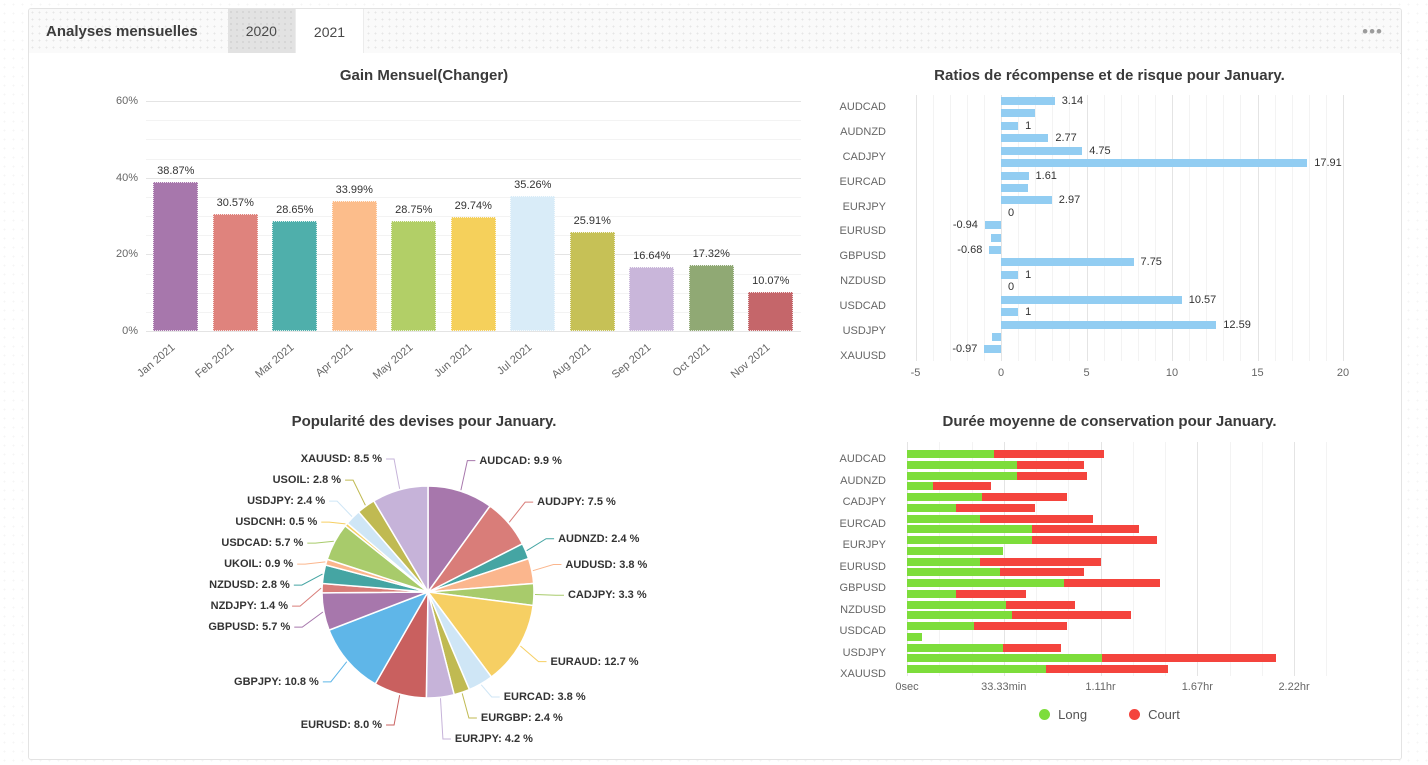 The width and height of the screenshot is (1428, 765). I want to click on bar-value-label: -0.68, so click(970, 250).